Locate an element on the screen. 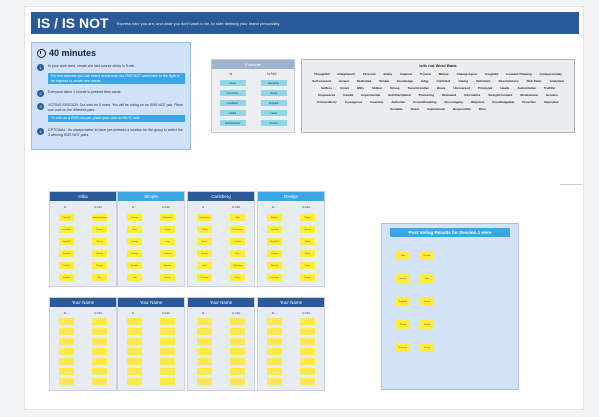  word-bank-item: Courageous is located at coordinates (353, 102).